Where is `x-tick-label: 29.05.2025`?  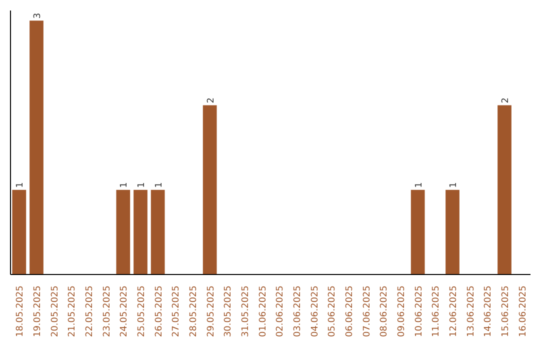
x-tick-label: 29.05.2025 is located at coordinates (211, 312).